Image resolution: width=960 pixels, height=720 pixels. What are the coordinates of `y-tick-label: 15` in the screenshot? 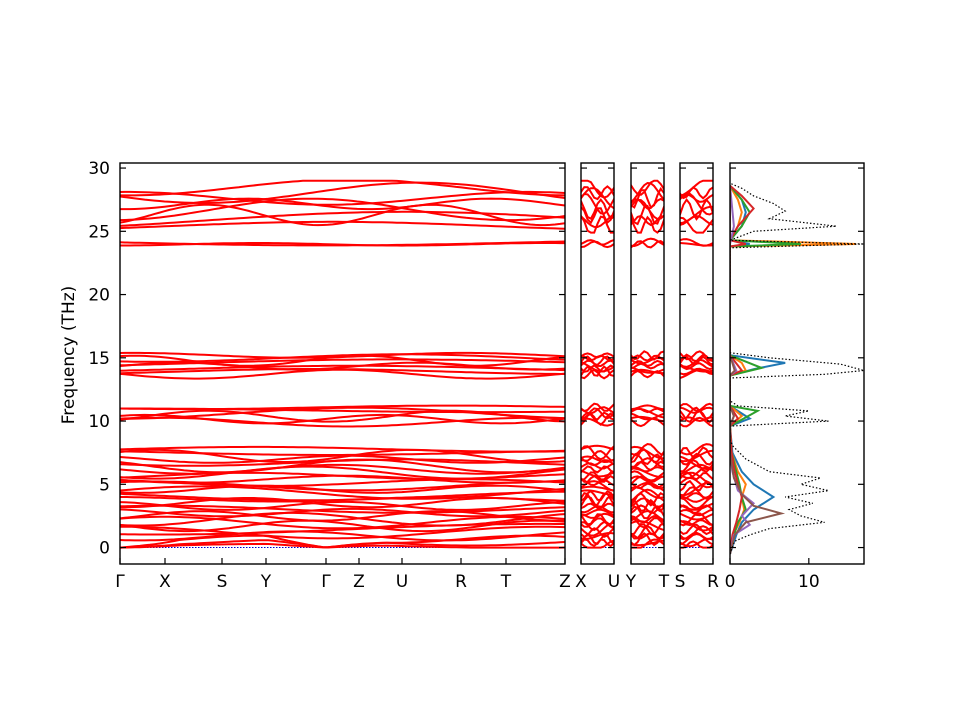 It's located at (99, 359).